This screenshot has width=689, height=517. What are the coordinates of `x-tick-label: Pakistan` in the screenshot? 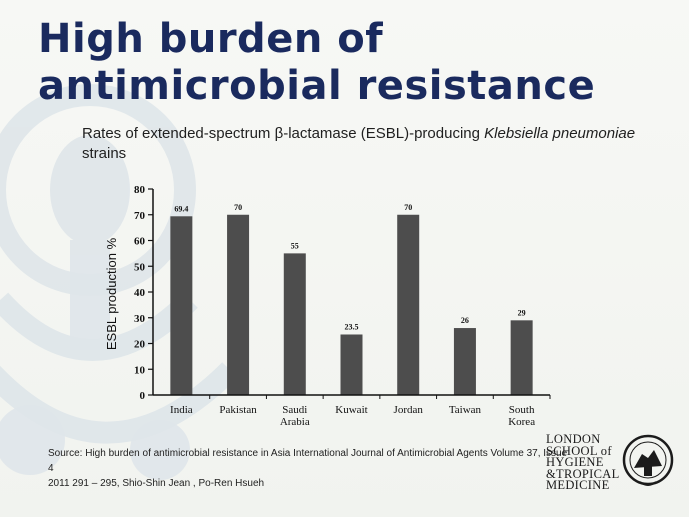 It's located at (238, 410).